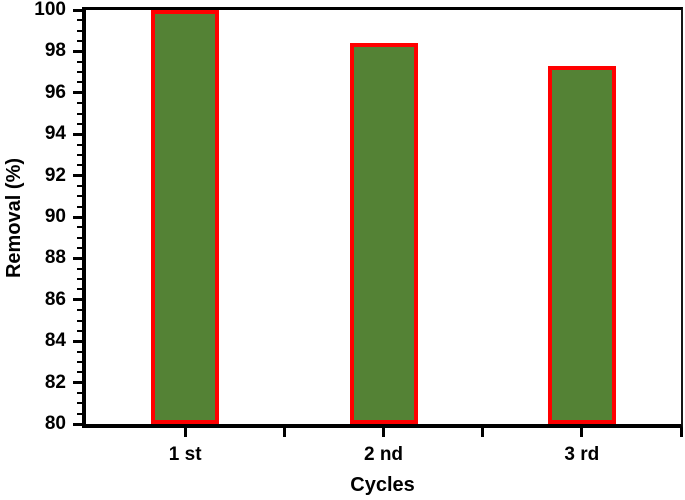 Image resolution: width=685 pixels, height=500 pixels. I want to click on x-category-label: 2 nd, so click(383, 454).